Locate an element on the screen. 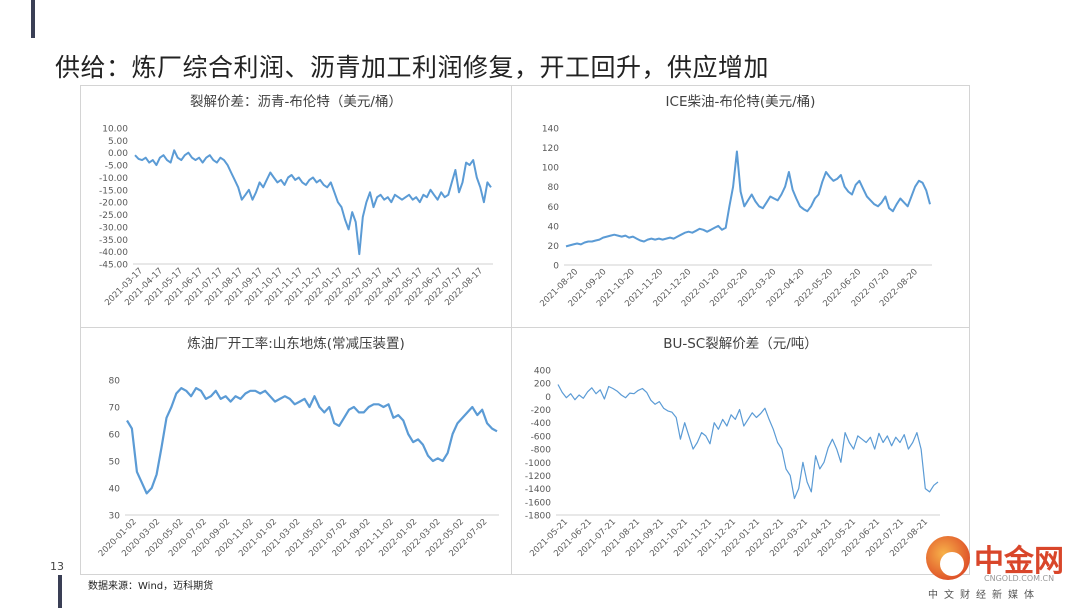 This screenshot has width=1080, height=608. y-tick-label: -1400 is located at coordinates (538, 490).